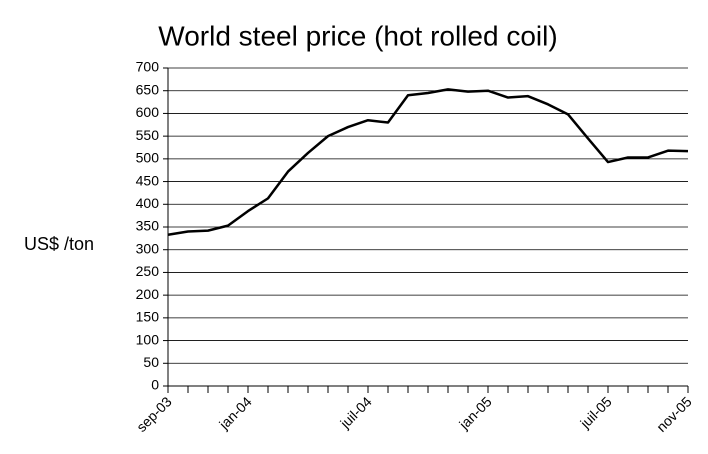 This screenshot has height=454, width=708. What do you see at coordinates (148, 203) in the screenshot?
I see `y-tick-label: 400` at bounding box center [148, 203].